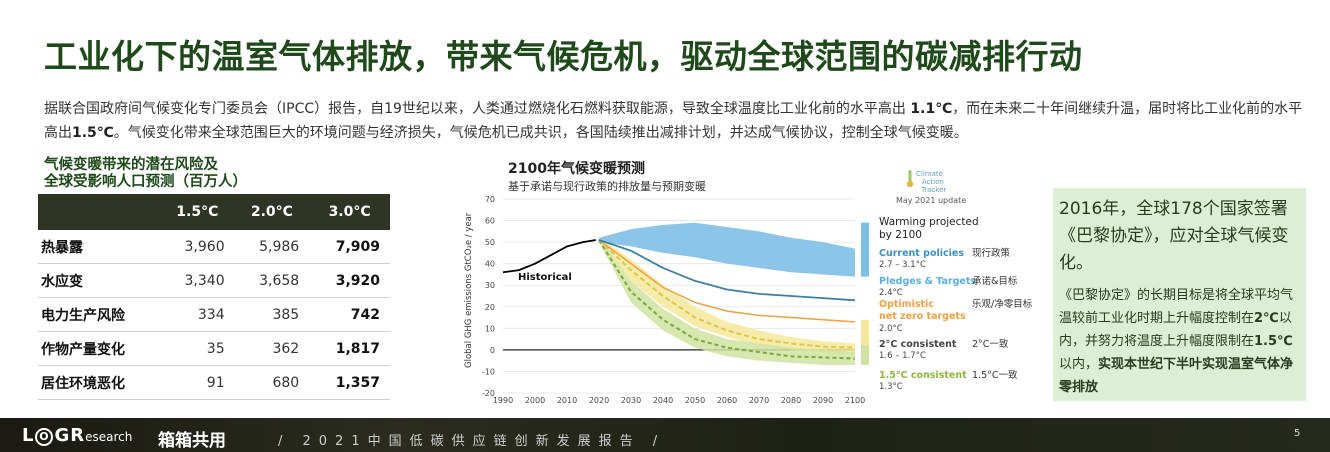  Describe the element at coordinates (902, 356) in the screenshot. I see `scenario-range: 1.6 – 1.7°C` at that location.